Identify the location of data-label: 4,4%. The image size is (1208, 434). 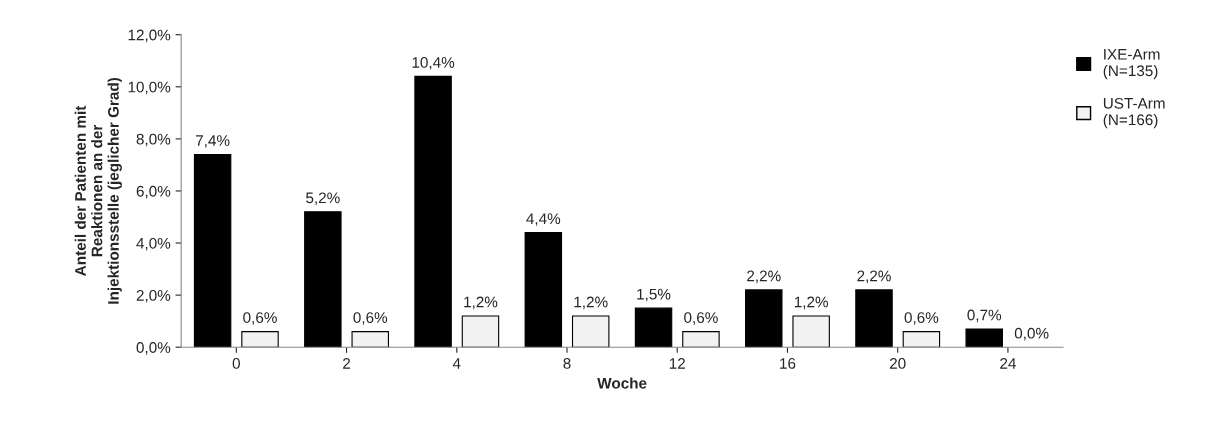
(543, 219).